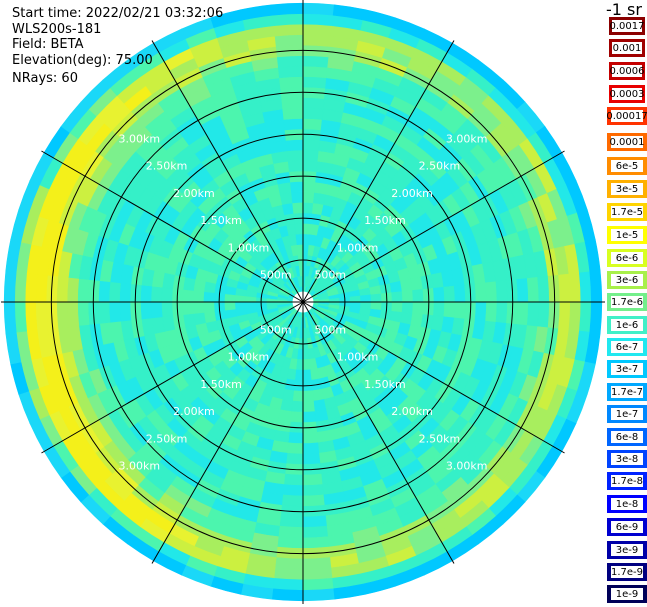 The image size is (647, 607). What do you see at coordinates (140, 466) in the screenshot?
I see `range-ring-label: 3.00km` at bounding box center [140, 466].